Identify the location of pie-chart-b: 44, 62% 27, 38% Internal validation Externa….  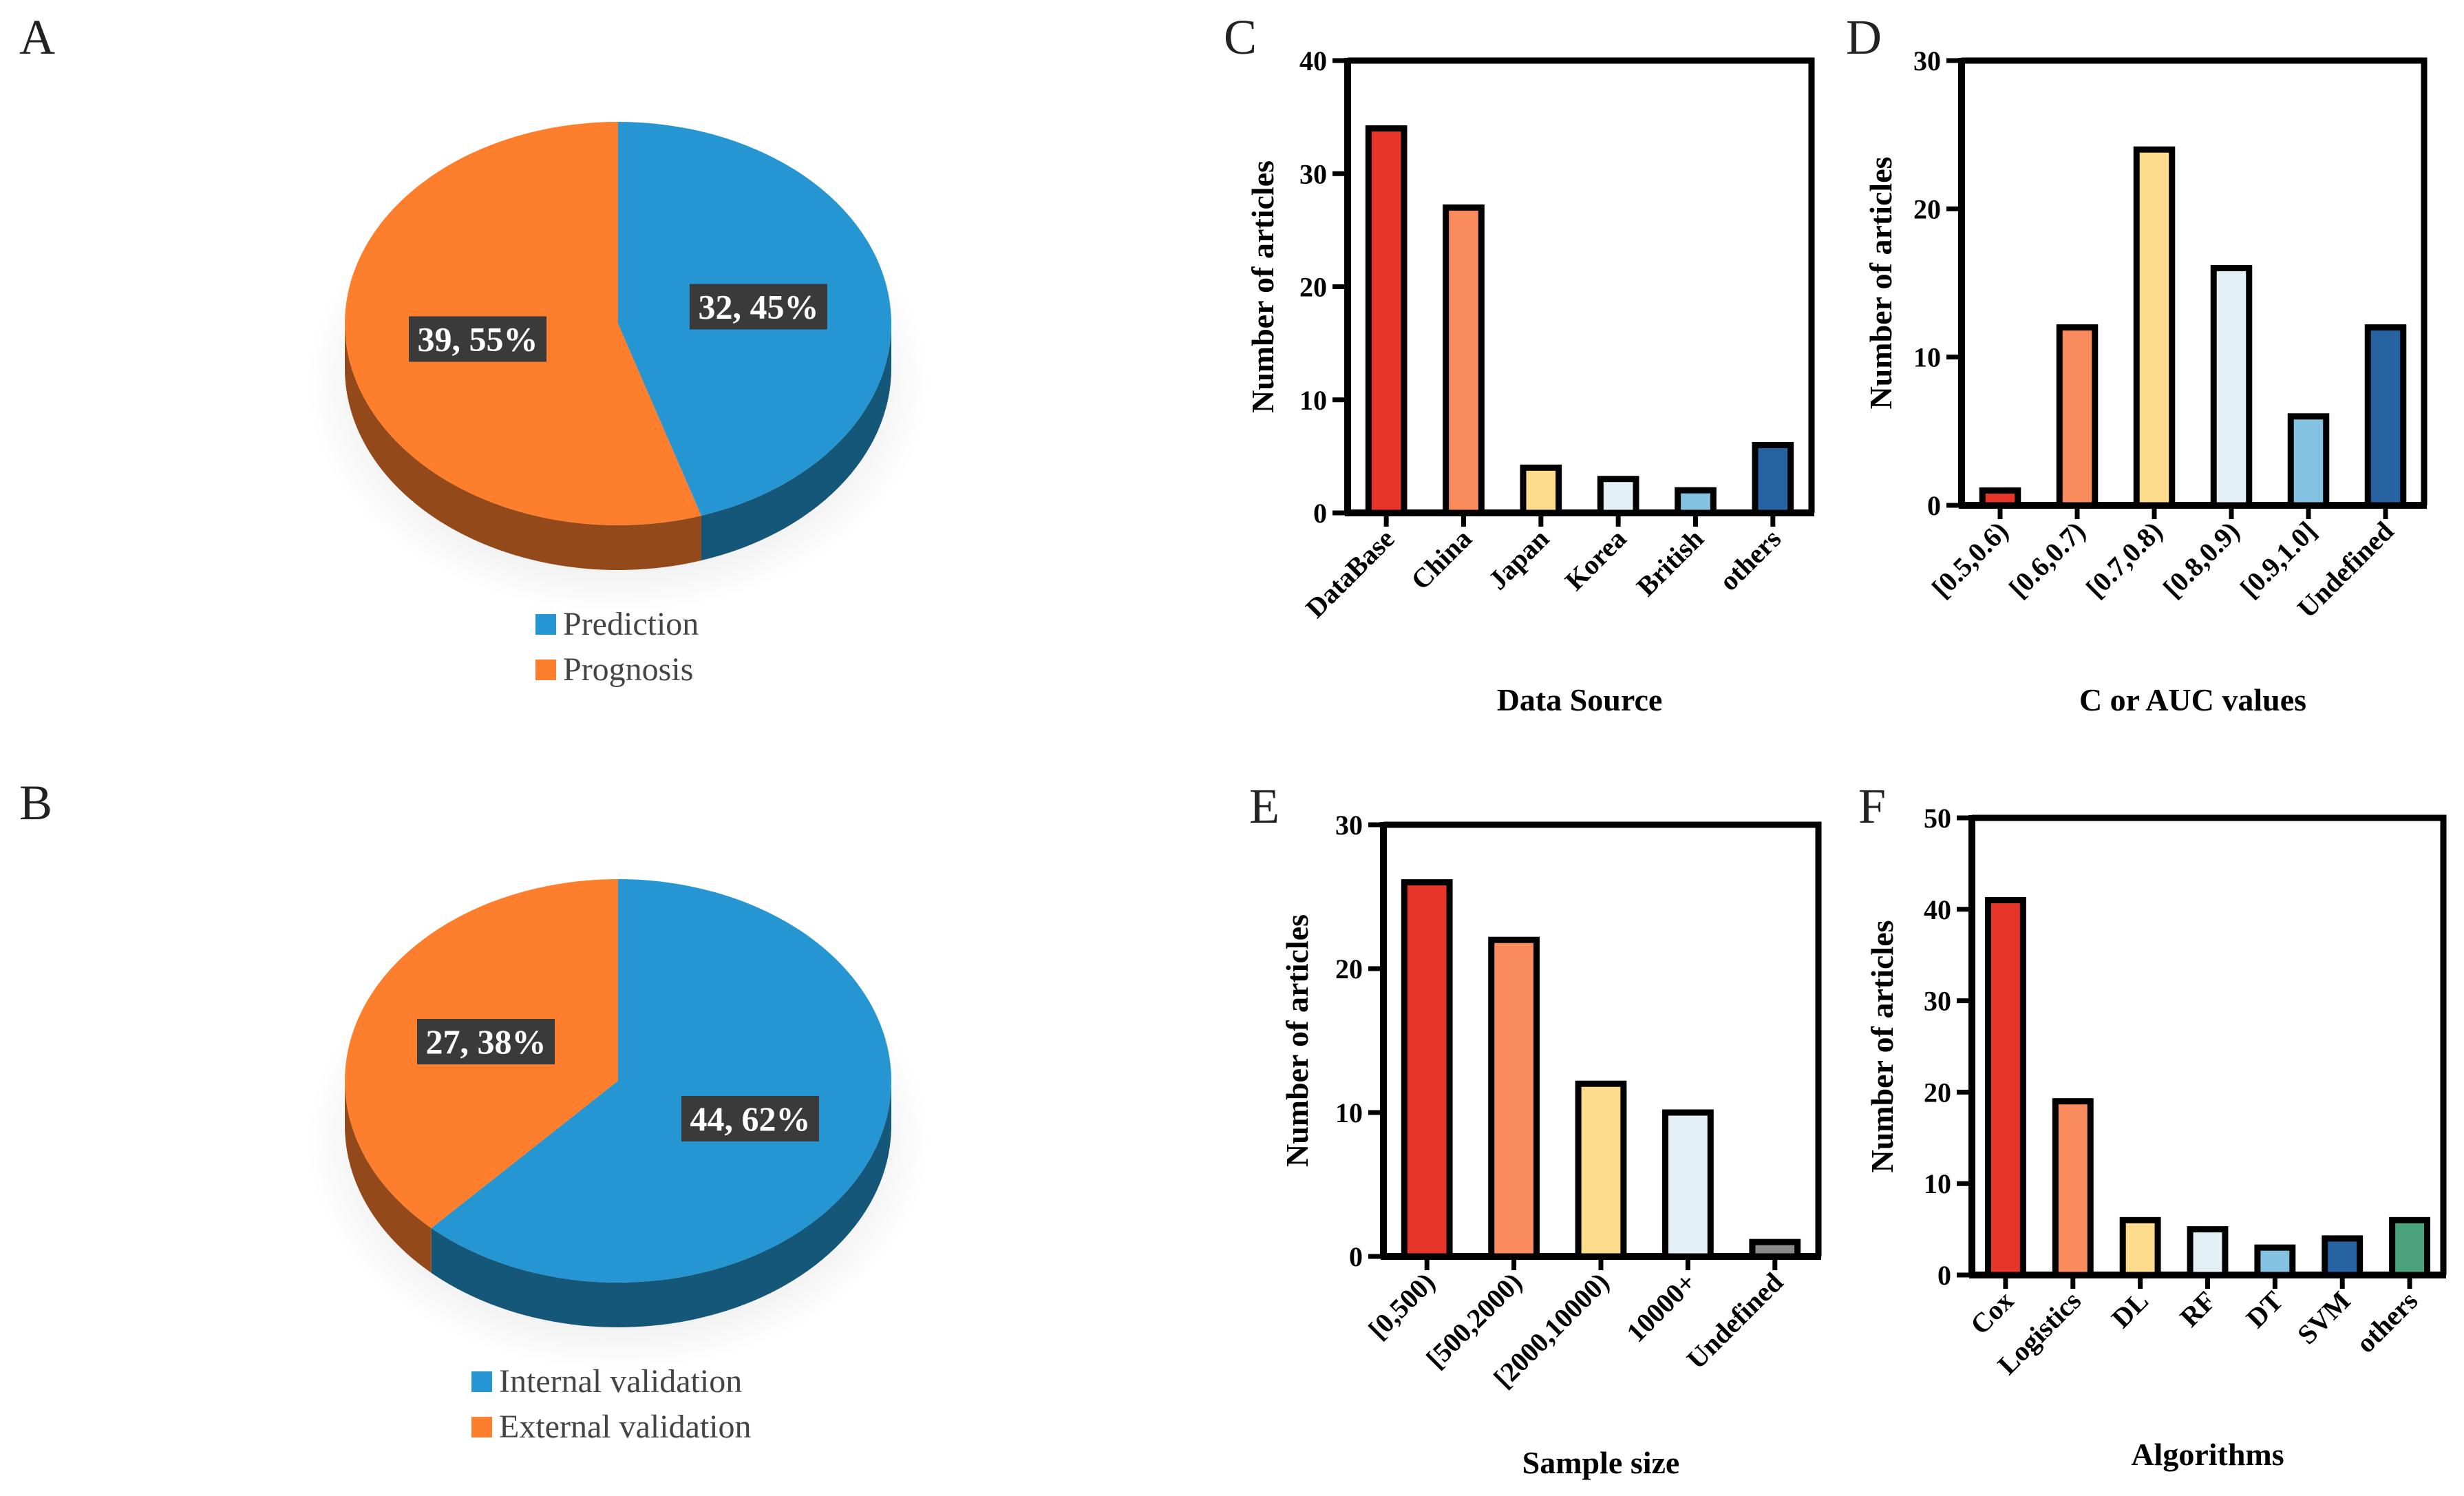
(618, 1162).